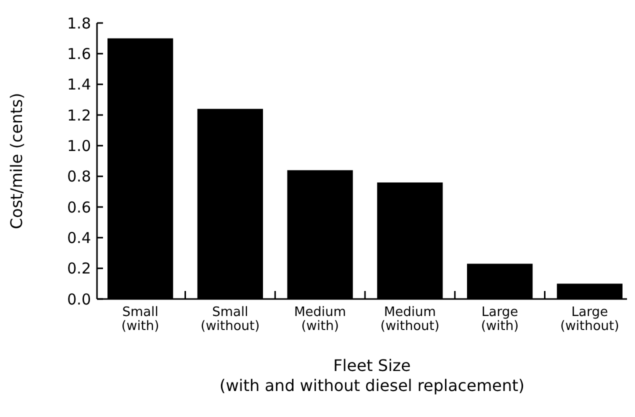 The image size is (635, 417). Describe the element at coordinates (79, 207) in the screenshot. I see `y-tick-label: 0.6` at that location.